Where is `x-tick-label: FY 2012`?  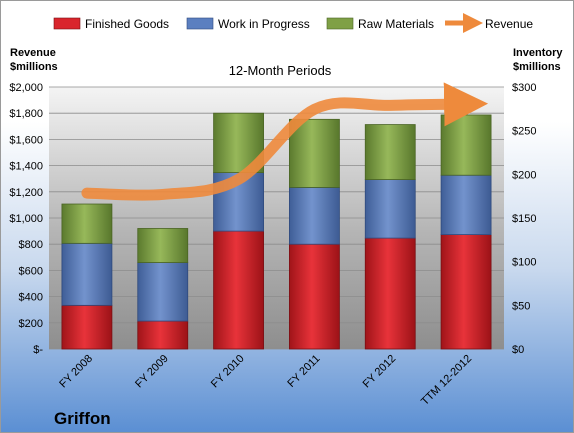
x-tick-label: FY 2012 is located at coordinates (380, 372).